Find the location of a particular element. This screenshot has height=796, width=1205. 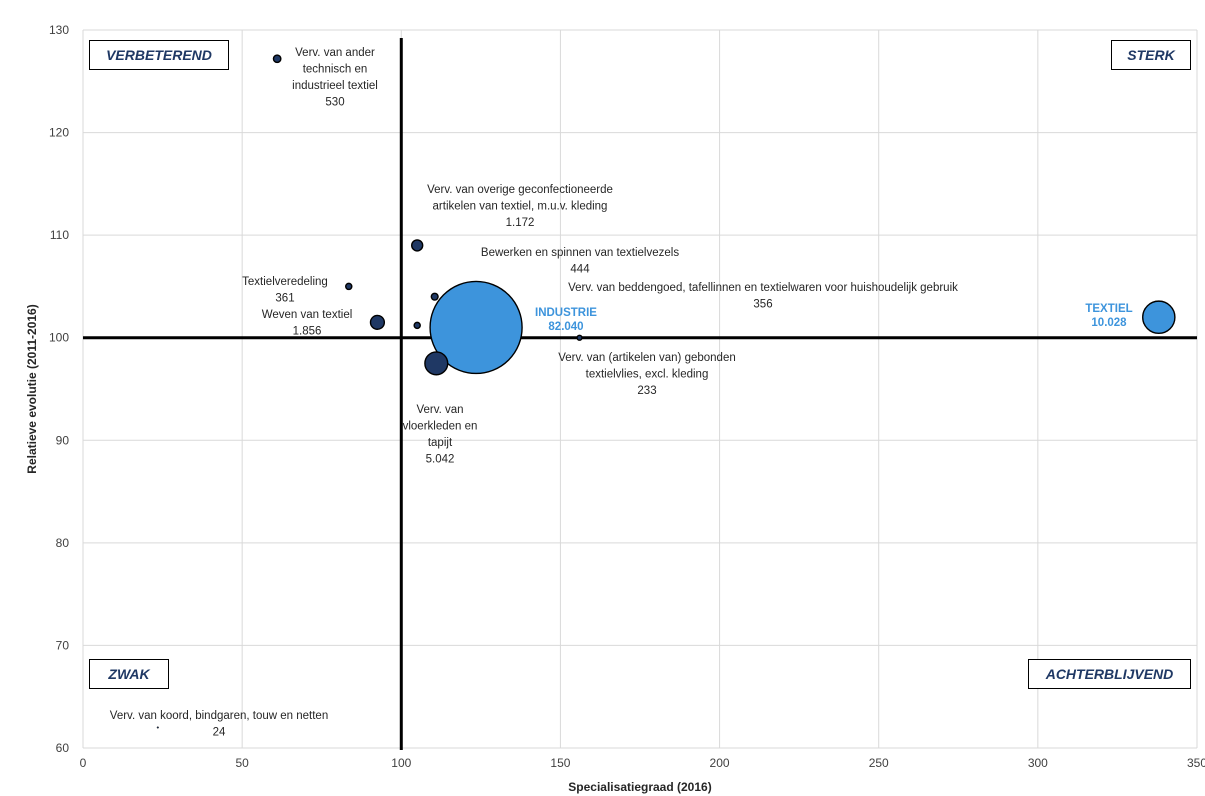

y-tick-label: 100 is located at coordinates (59, 338).